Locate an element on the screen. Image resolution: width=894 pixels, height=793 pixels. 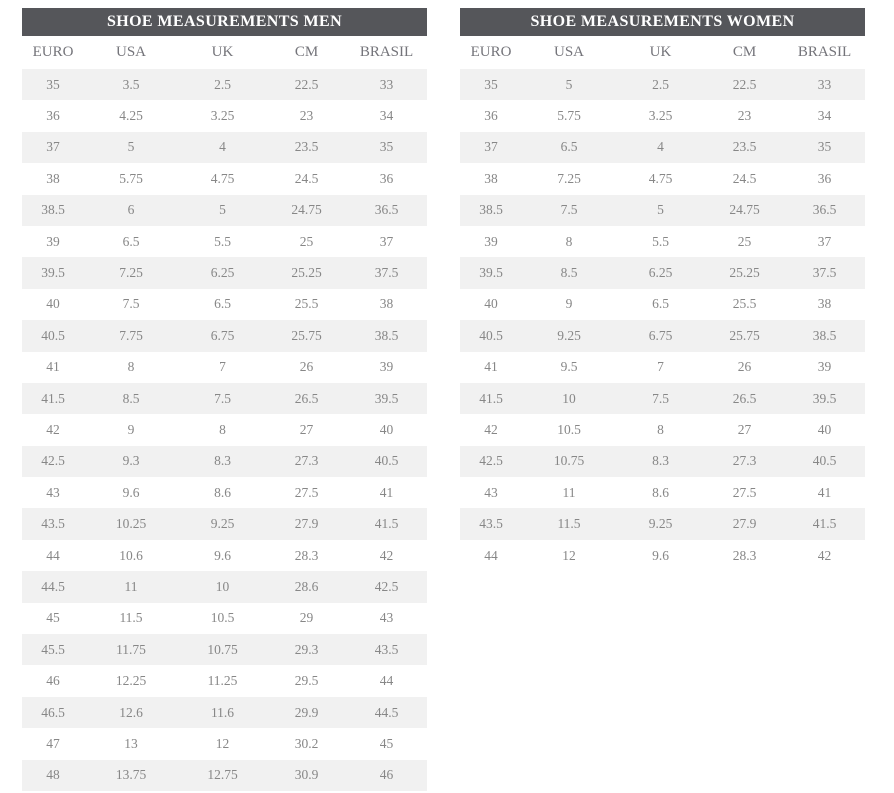
table-row: 43.5 10.25 9.25 27.9 41.5 is located at coordinates (224, 524).